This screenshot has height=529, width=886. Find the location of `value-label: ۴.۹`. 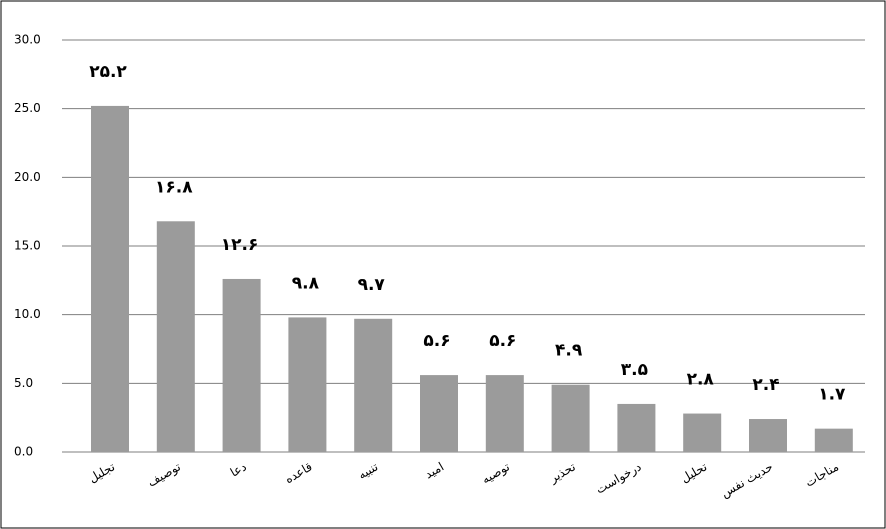

value-label: ۴.۹ is located at coordinates (569, 351).